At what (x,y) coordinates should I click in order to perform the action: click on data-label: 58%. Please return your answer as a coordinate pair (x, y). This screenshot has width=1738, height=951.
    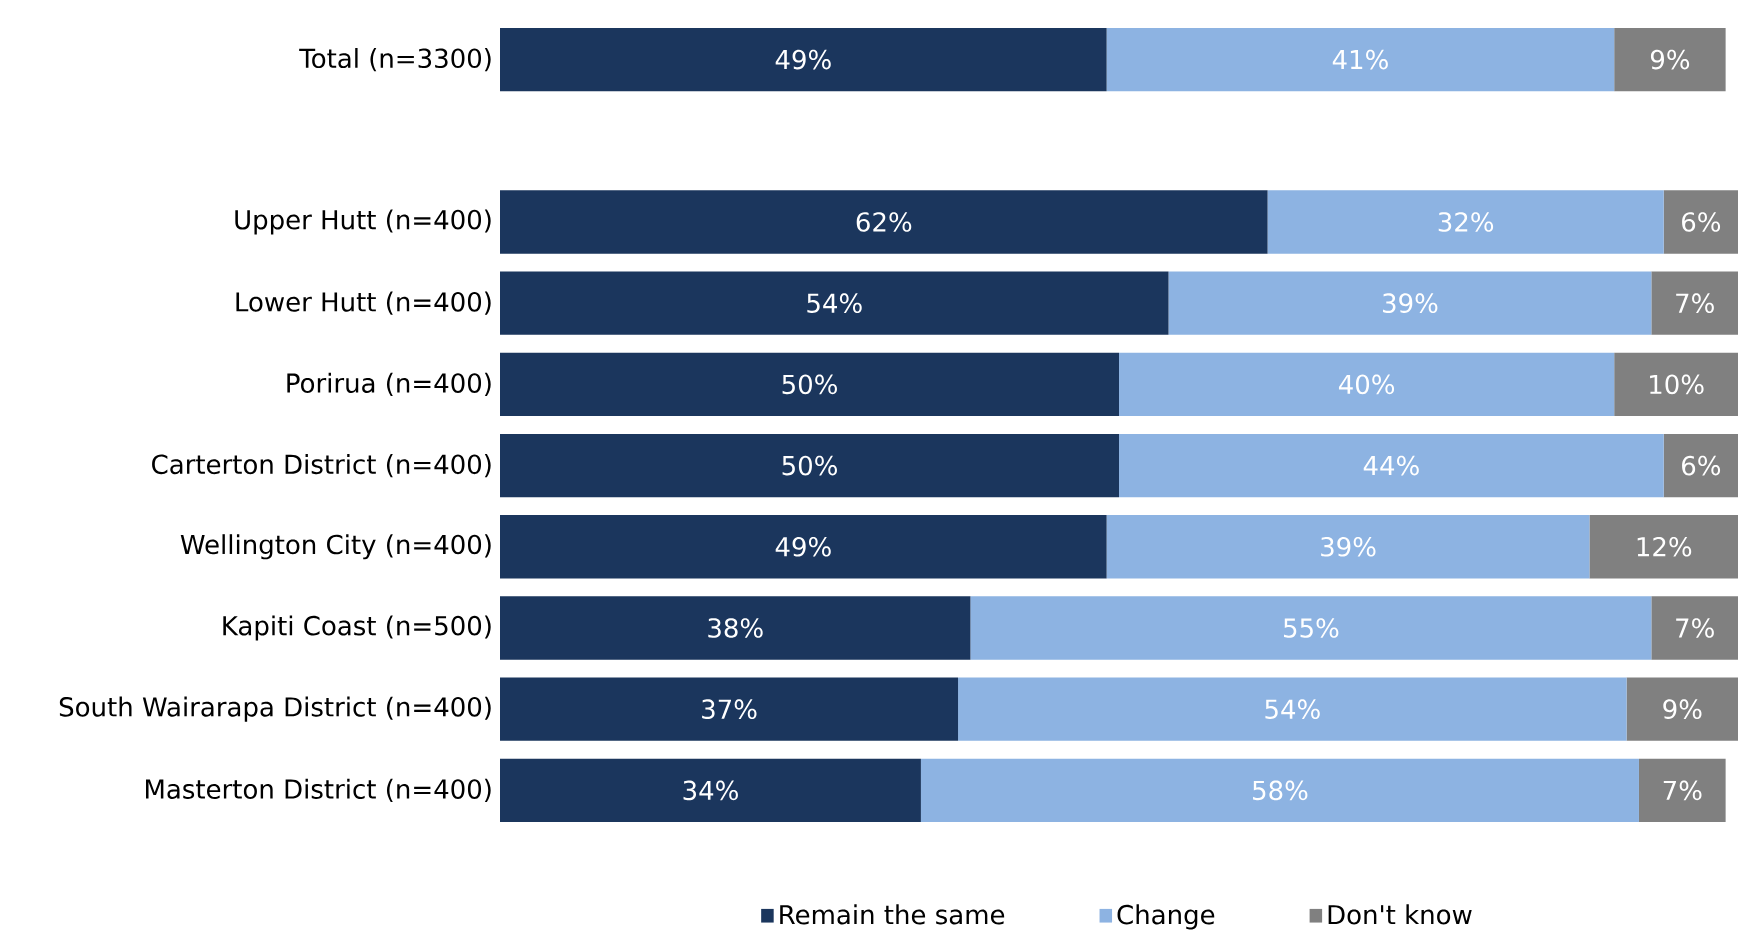
    Looking at the image, I should click on (1280, 790).